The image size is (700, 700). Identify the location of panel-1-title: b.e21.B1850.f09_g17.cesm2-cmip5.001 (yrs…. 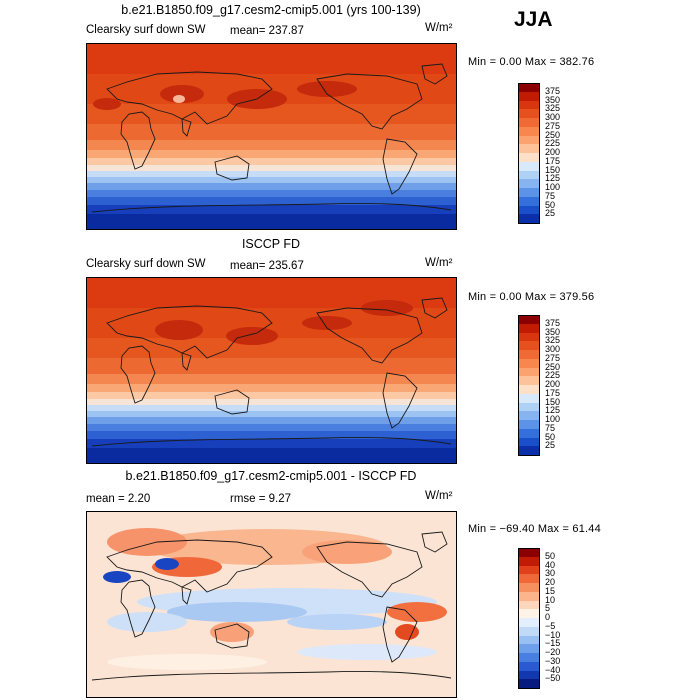
(271, 10).